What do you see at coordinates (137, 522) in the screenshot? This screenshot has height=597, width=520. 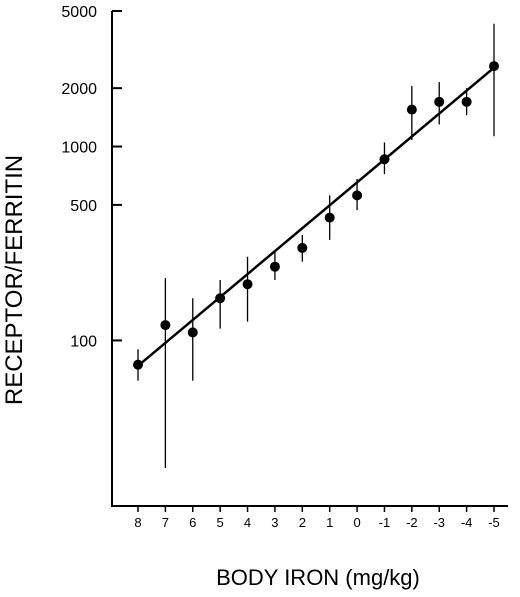 I see `x-tick-label: 8` at bounding box center [137, 522].